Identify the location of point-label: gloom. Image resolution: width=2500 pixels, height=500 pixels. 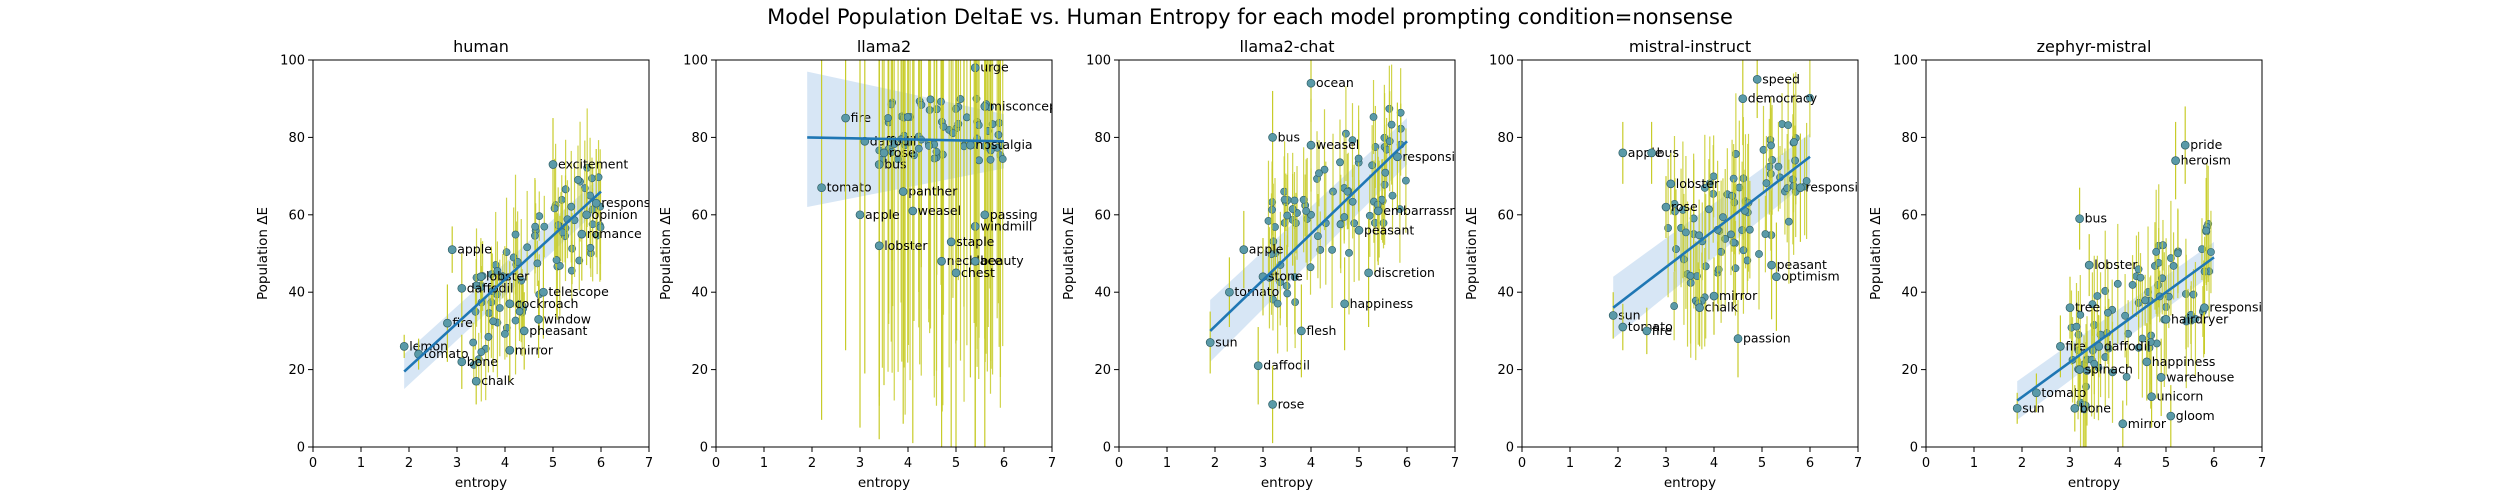
(2195, 415).